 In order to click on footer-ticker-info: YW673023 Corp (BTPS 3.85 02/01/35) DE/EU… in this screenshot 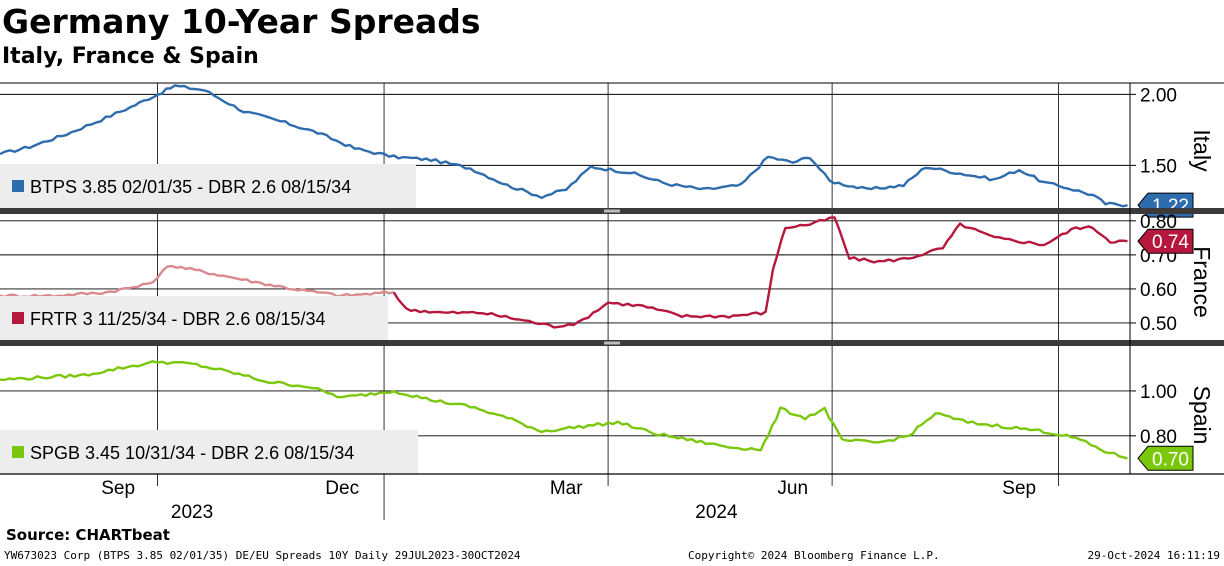, I will do `click(262, 555)`.